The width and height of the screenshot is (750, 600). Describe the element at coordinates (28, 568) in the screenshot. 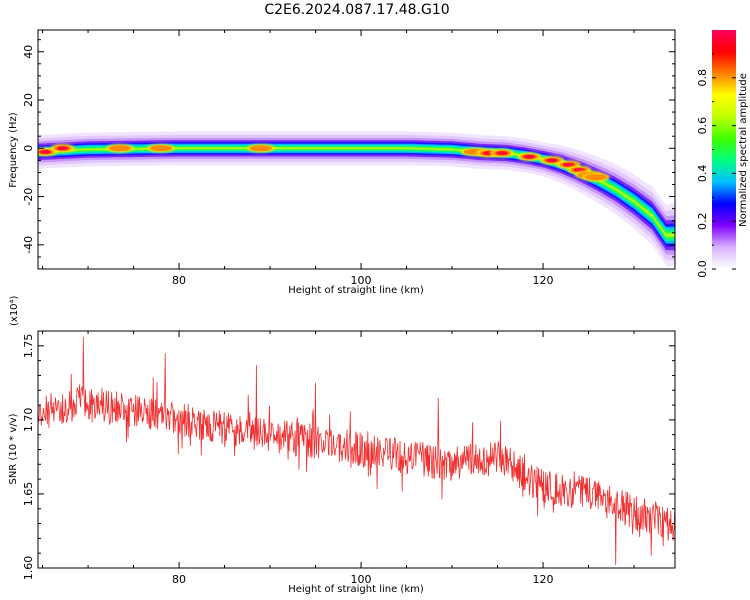

I see `snr-y-tick-label: 1.60` at that location.